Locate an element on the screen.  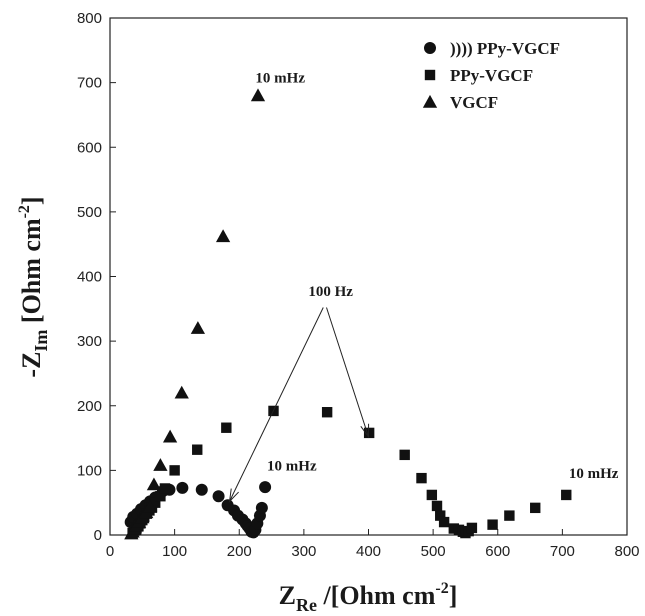
legend-label: )))) PPy-VGCF is located at coordinates (505, 48).